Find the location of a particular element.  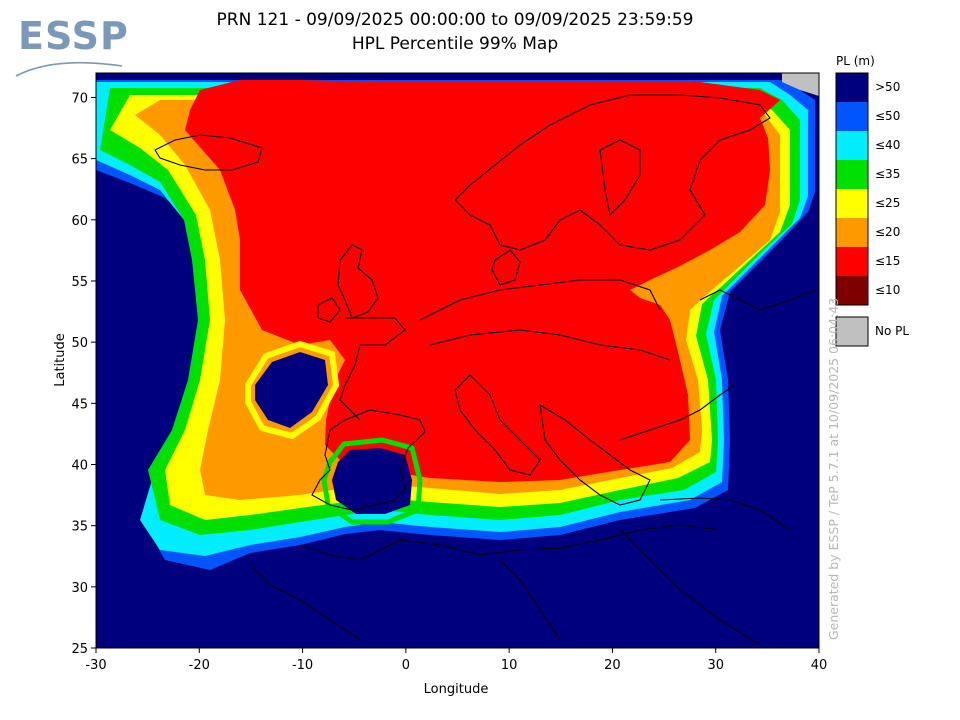

x-tick-label: 10 is located at coordinates (509, 665).